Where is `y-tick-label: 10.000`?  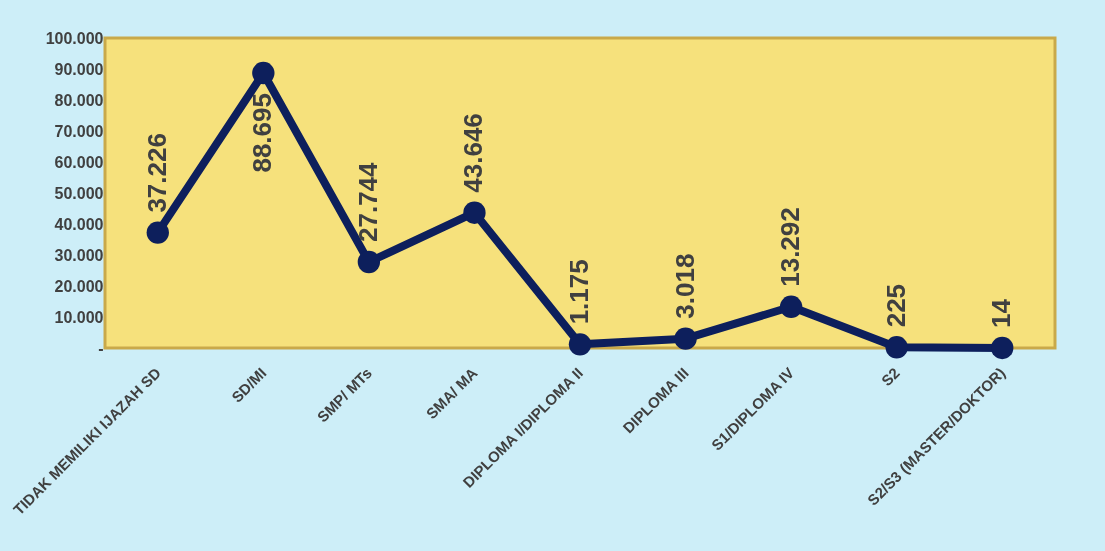
y-tick-label: 10.000 is located at coordinates (79, 317).